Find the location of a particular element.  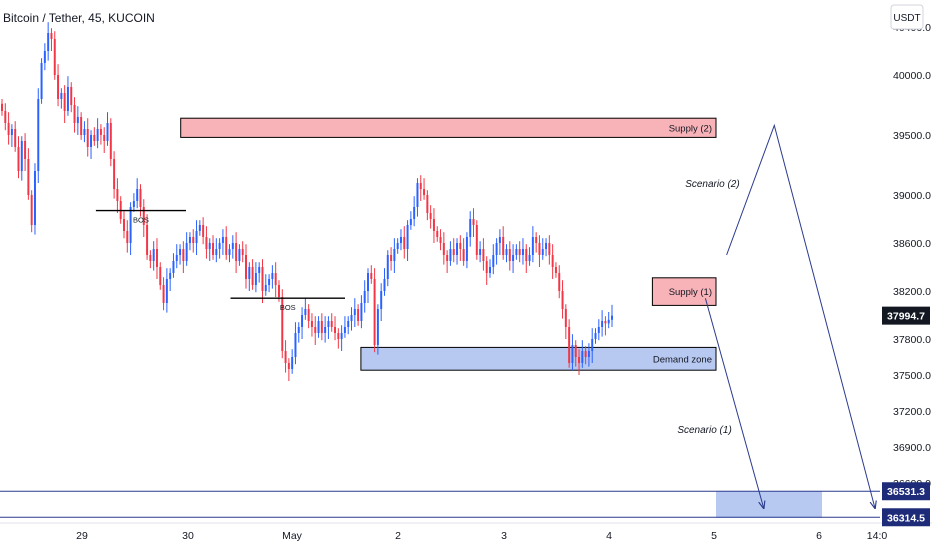

price-tick-label: 40000.0 is located at coordinates (912, 76).